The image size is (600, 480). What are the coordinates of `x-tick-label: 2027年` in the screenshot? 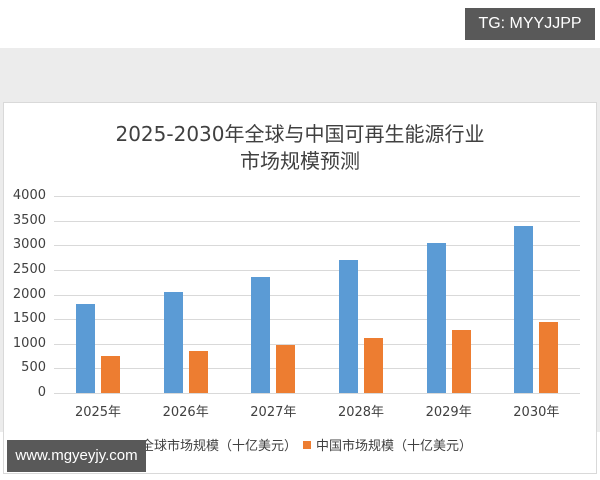 It's located at (273, 412).